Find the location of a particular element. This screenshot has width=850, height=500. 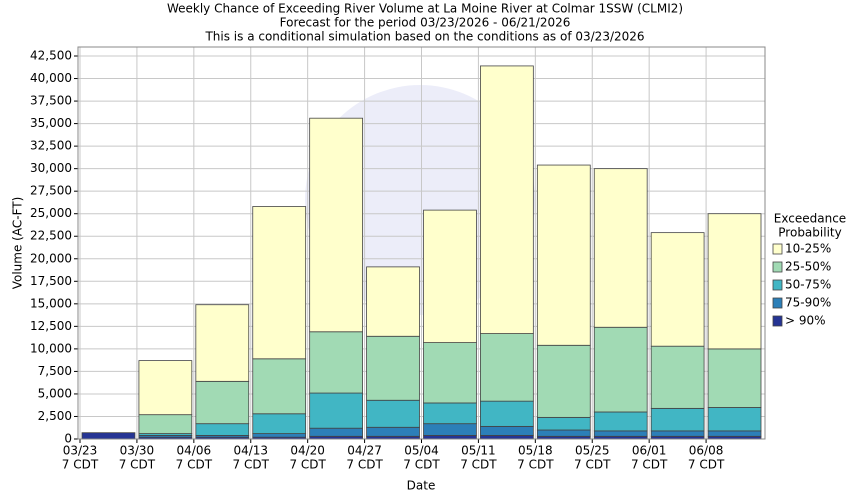

y-tick-label: 17,500 is located at coordinates (51, 281).